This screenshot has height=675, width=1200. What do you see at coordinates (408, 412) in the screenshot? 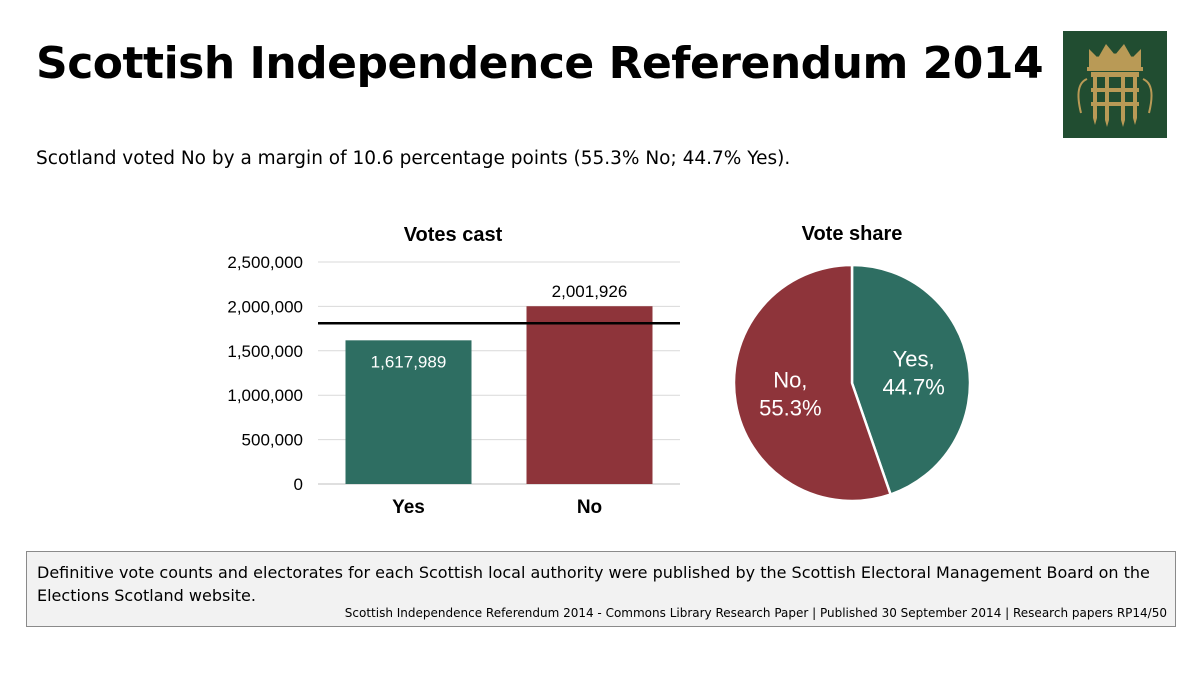
I see `bar-yes` at bounding box center [408, 412].